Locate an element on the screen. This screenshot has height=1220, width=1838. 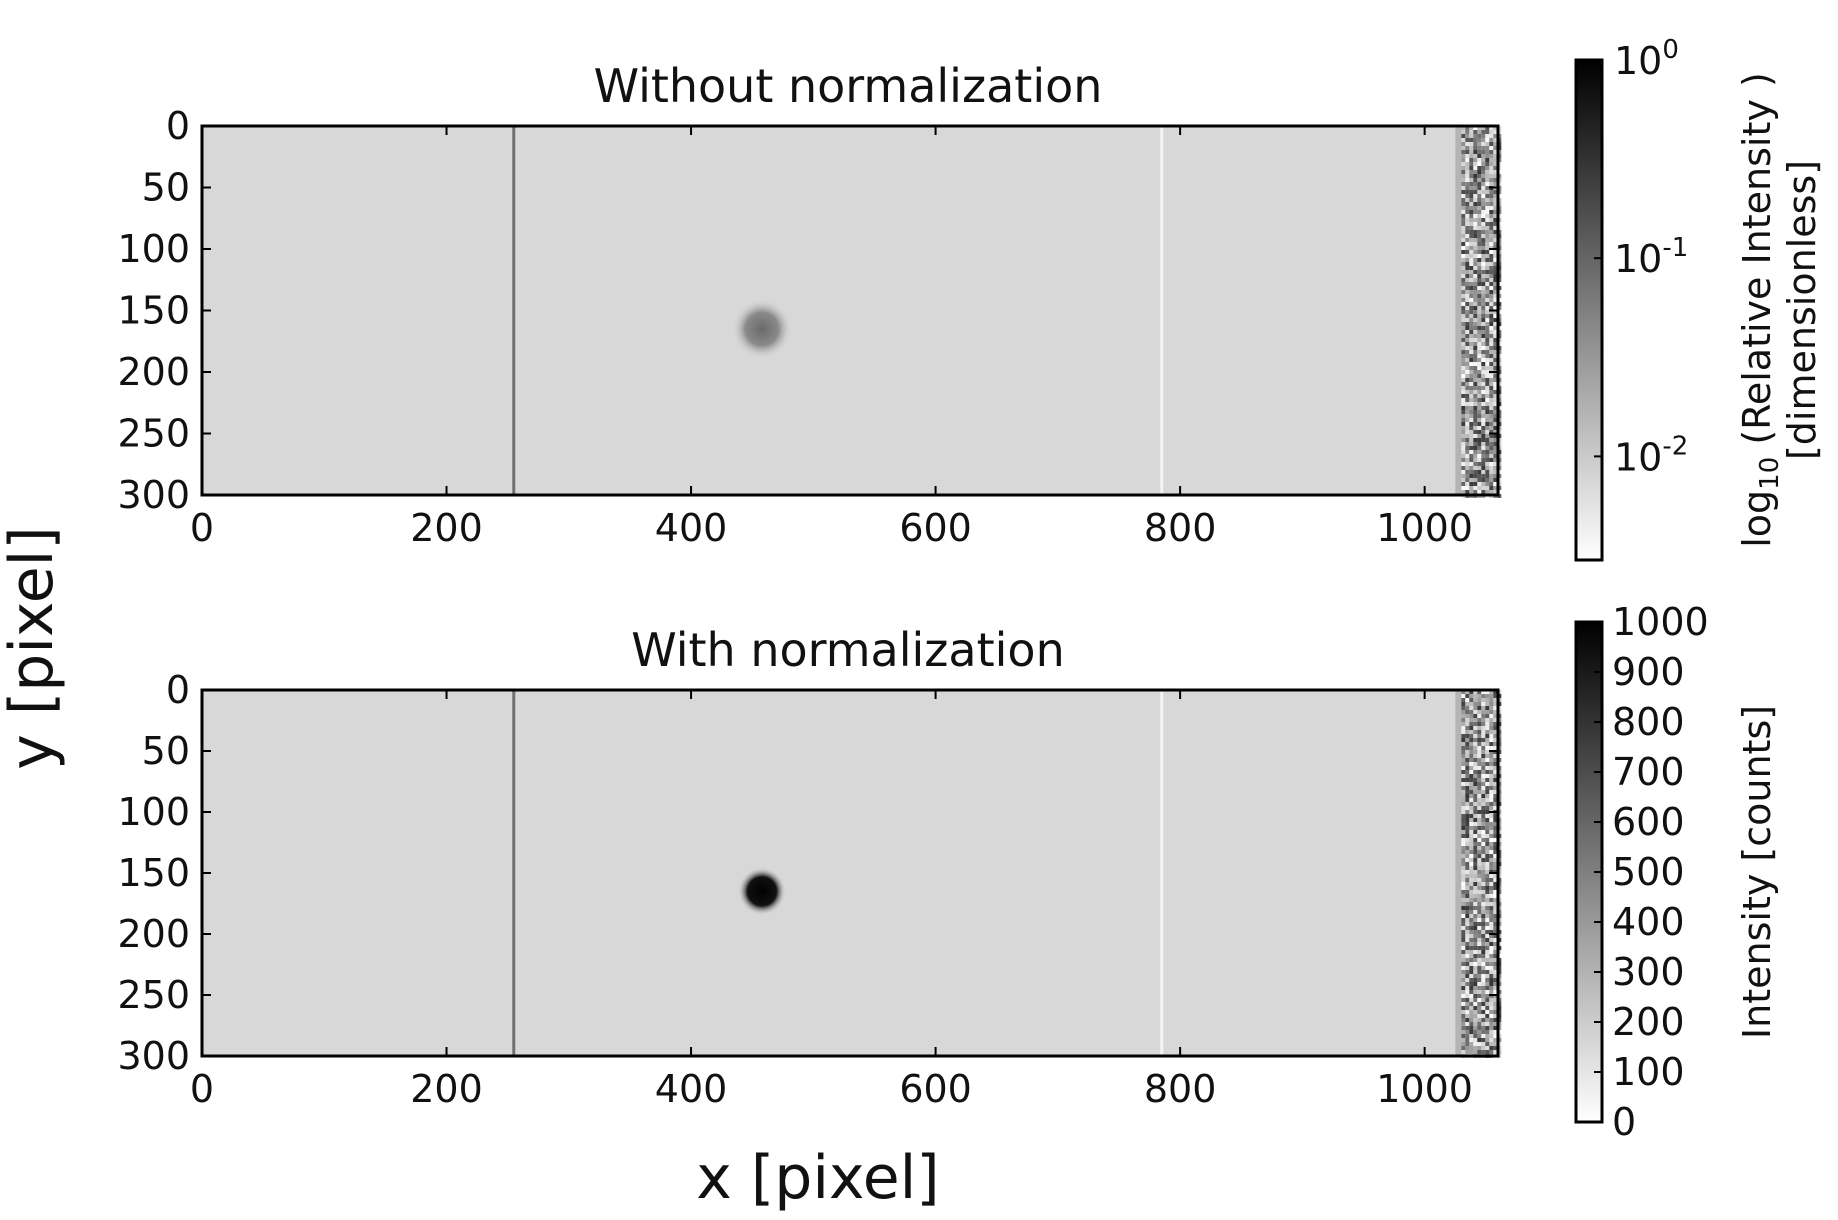
y-tick-label: 250 is located at coordinates (153, 995).